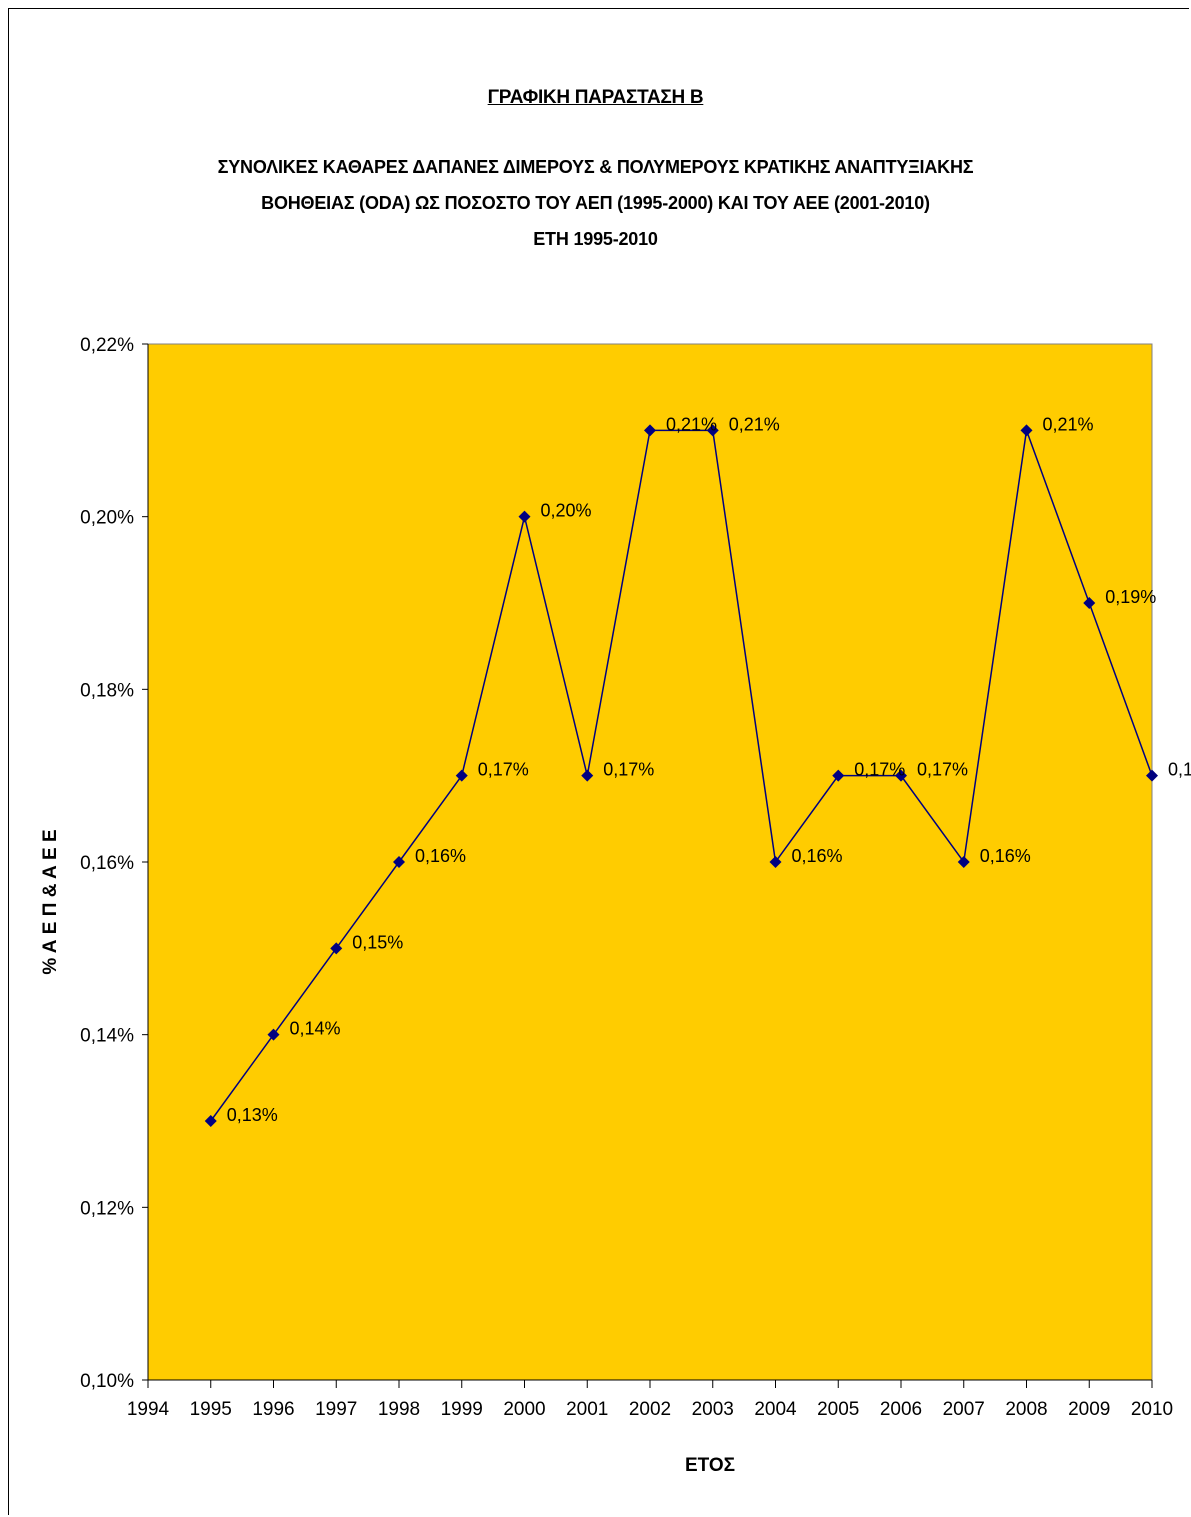  What do you see at coordinates (399, 1409) in the screenshot?
I see `x-tick-label: 1998` at bounding box center [399, 1409].